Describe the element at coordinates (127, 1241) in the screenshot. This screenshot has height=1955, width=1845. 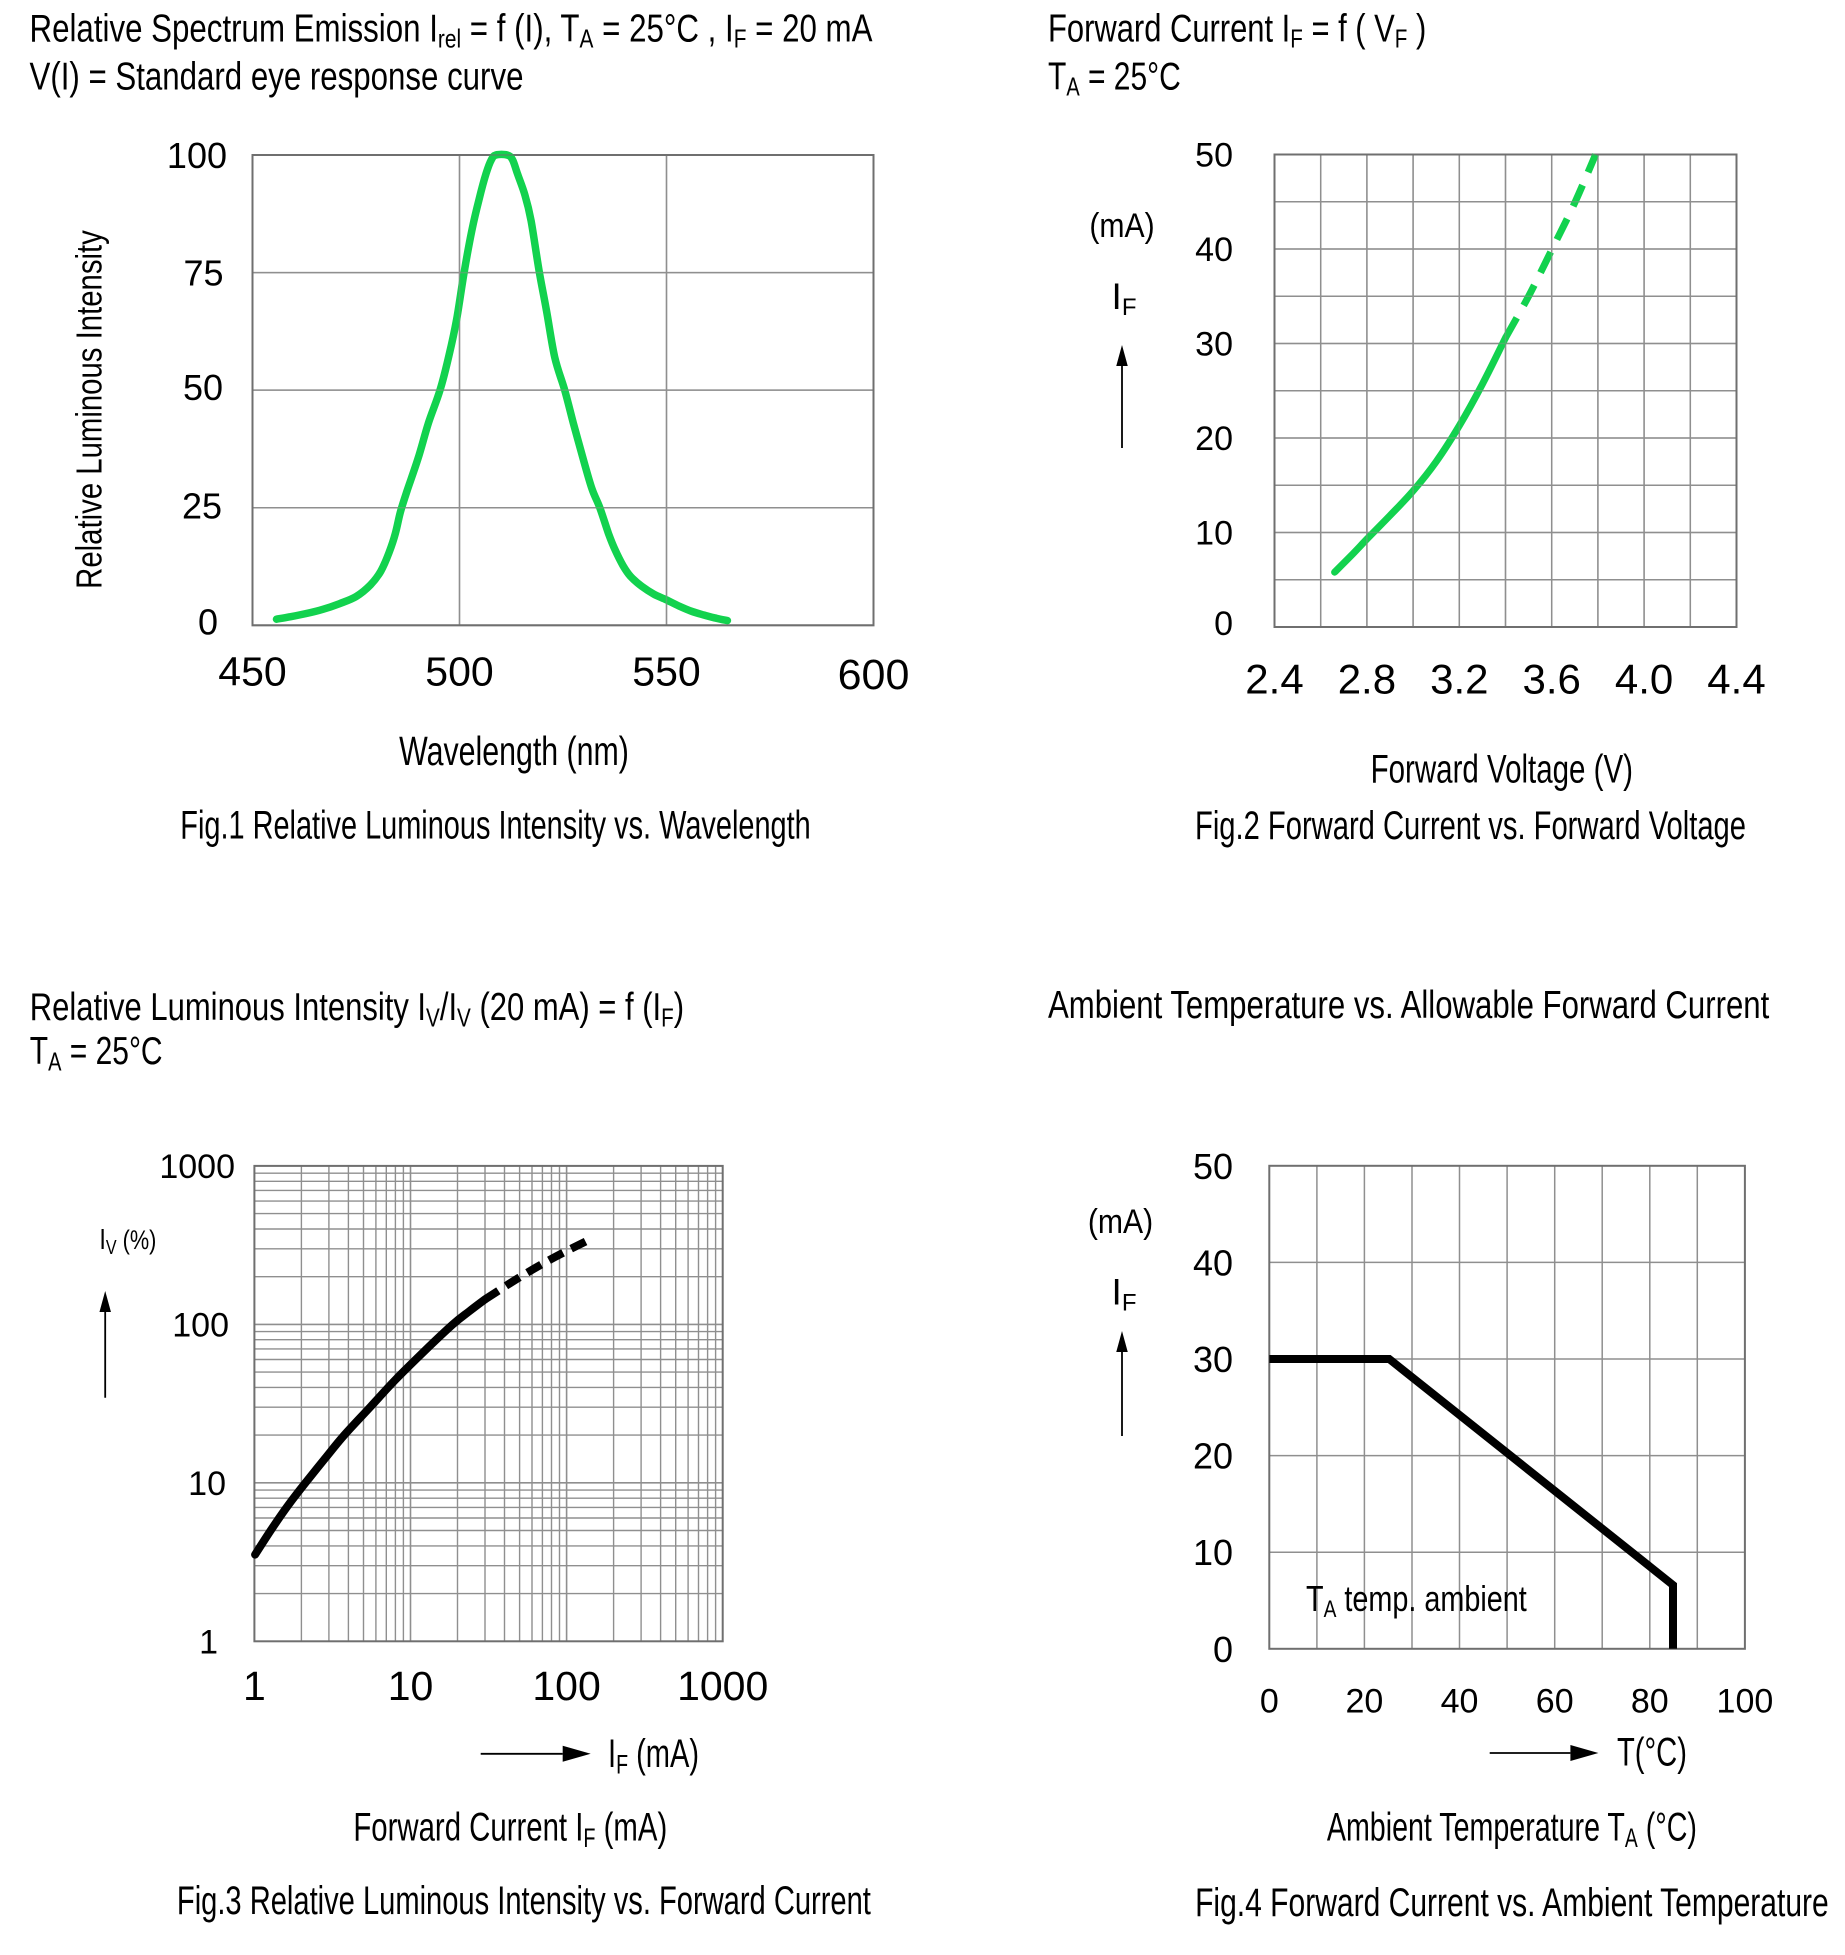
I see `svg-text: IV (%)` at that location.